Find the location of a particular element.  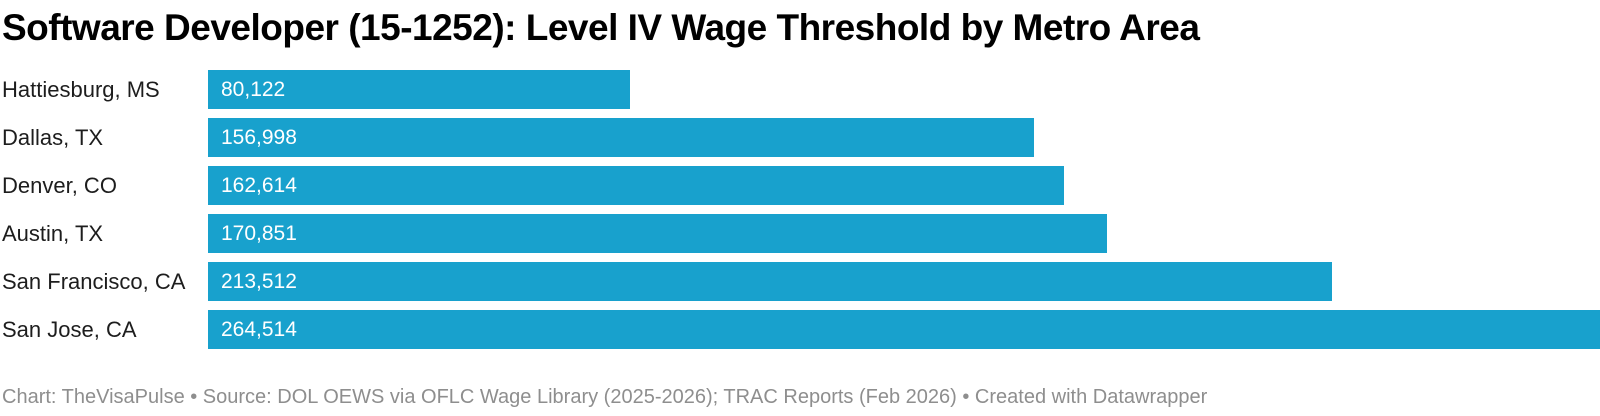

value-label: 162,614 is located at coordinates (259, 185).